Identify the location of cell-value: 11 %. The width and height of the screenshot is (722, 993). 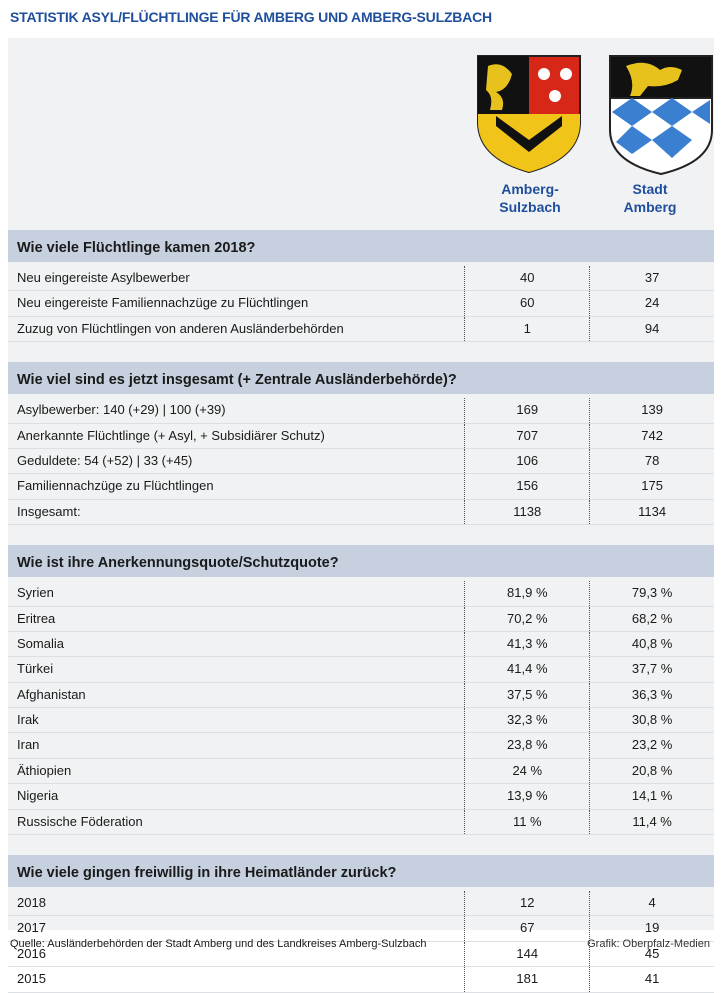
(528, 822).